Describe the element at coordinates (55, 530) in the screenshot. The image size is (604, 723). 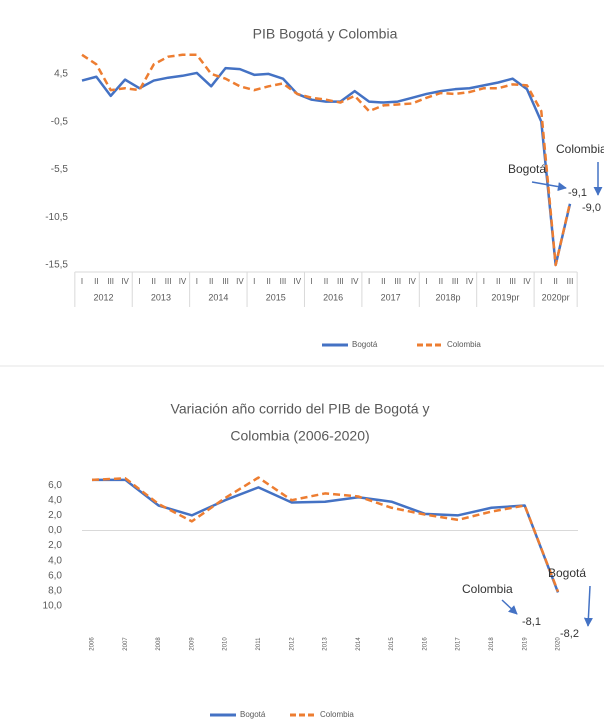
I see `y-tick-label: 0,0` at that location.